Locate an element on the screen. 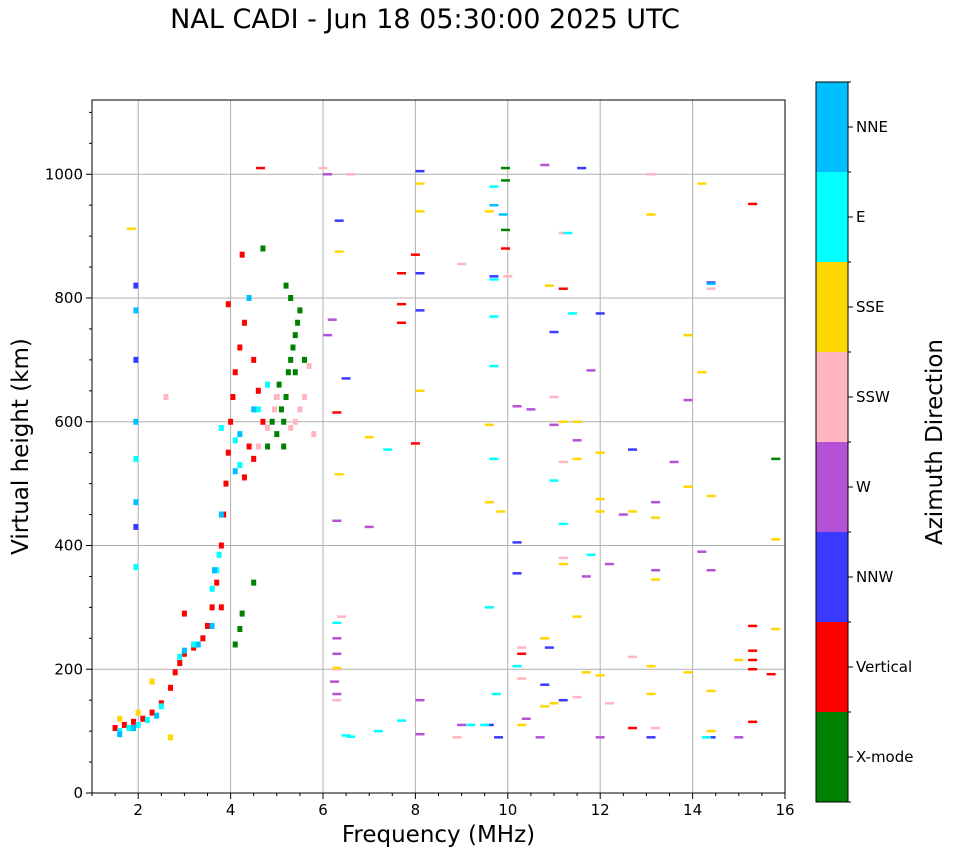  colorbar-label: NNW is located at coordinates (874, 577).